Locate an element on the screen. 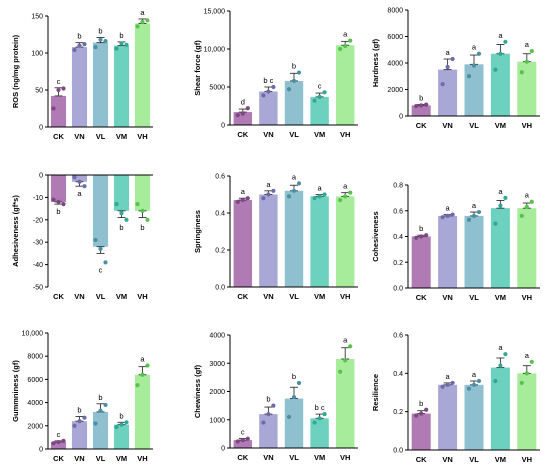 The height and width of the screenshot is (468, 550). y-tick-label: 0.2 is located at coordinates (398, 263).